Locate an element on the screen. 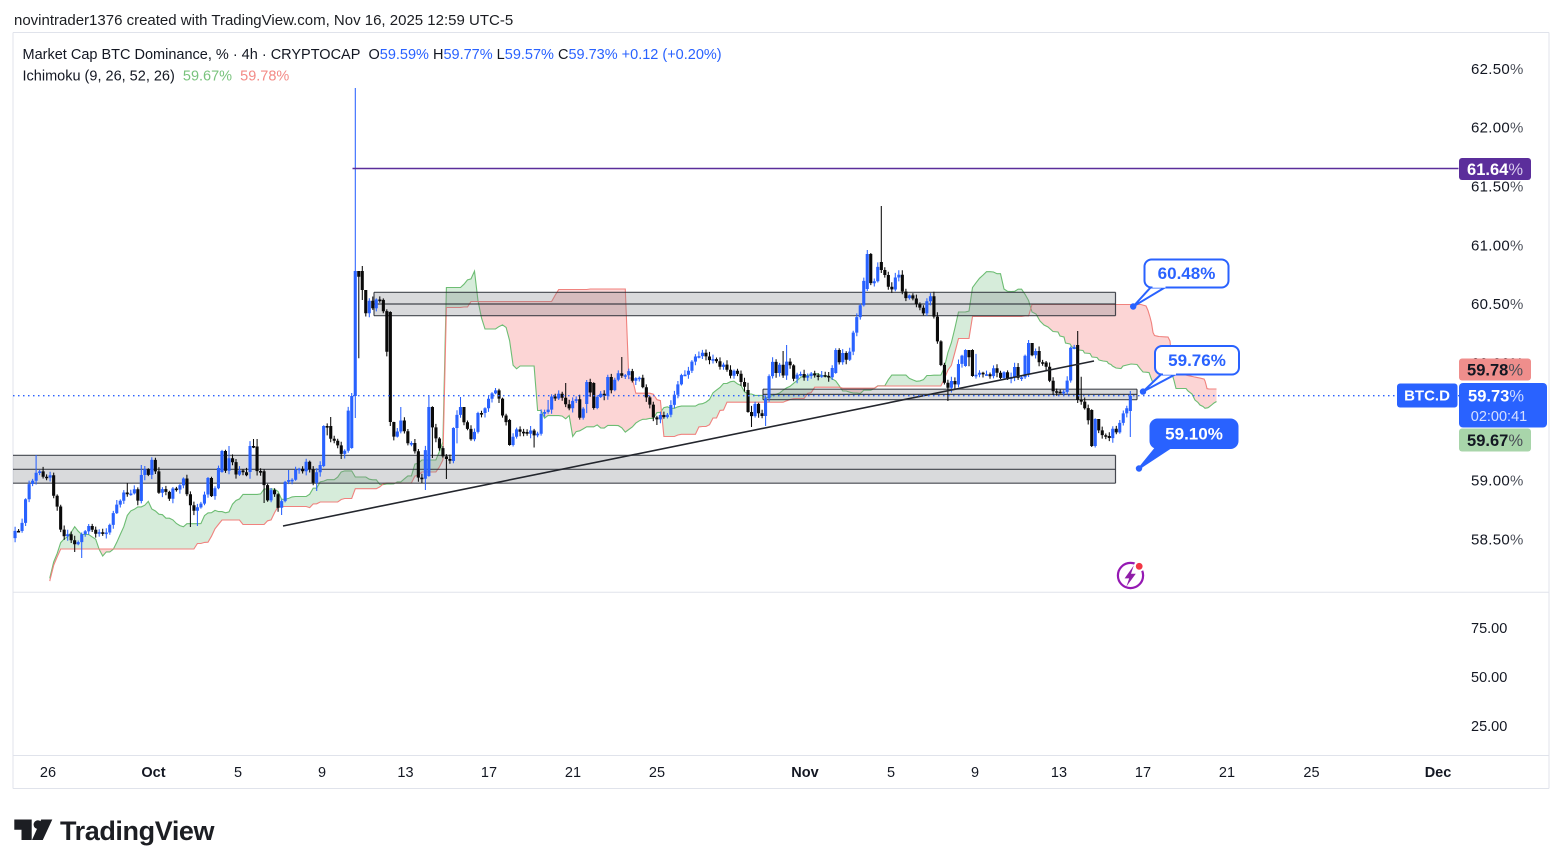  svg-text: 62.00% is located at coordinates (1497, 128).